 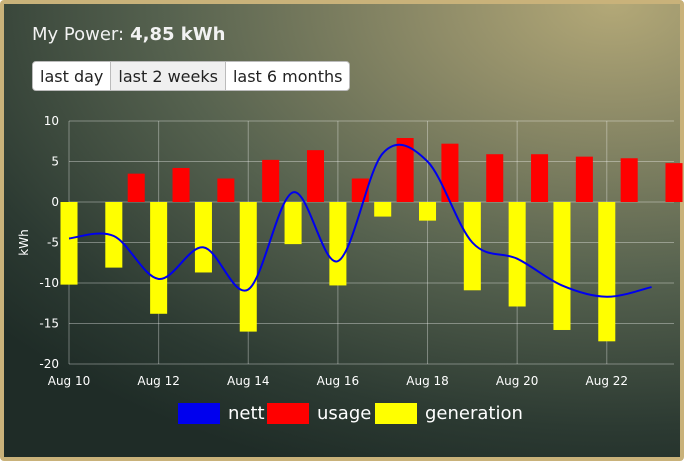 I want to click on x-tick-label: Aug 12, so click(x=158, y=381).